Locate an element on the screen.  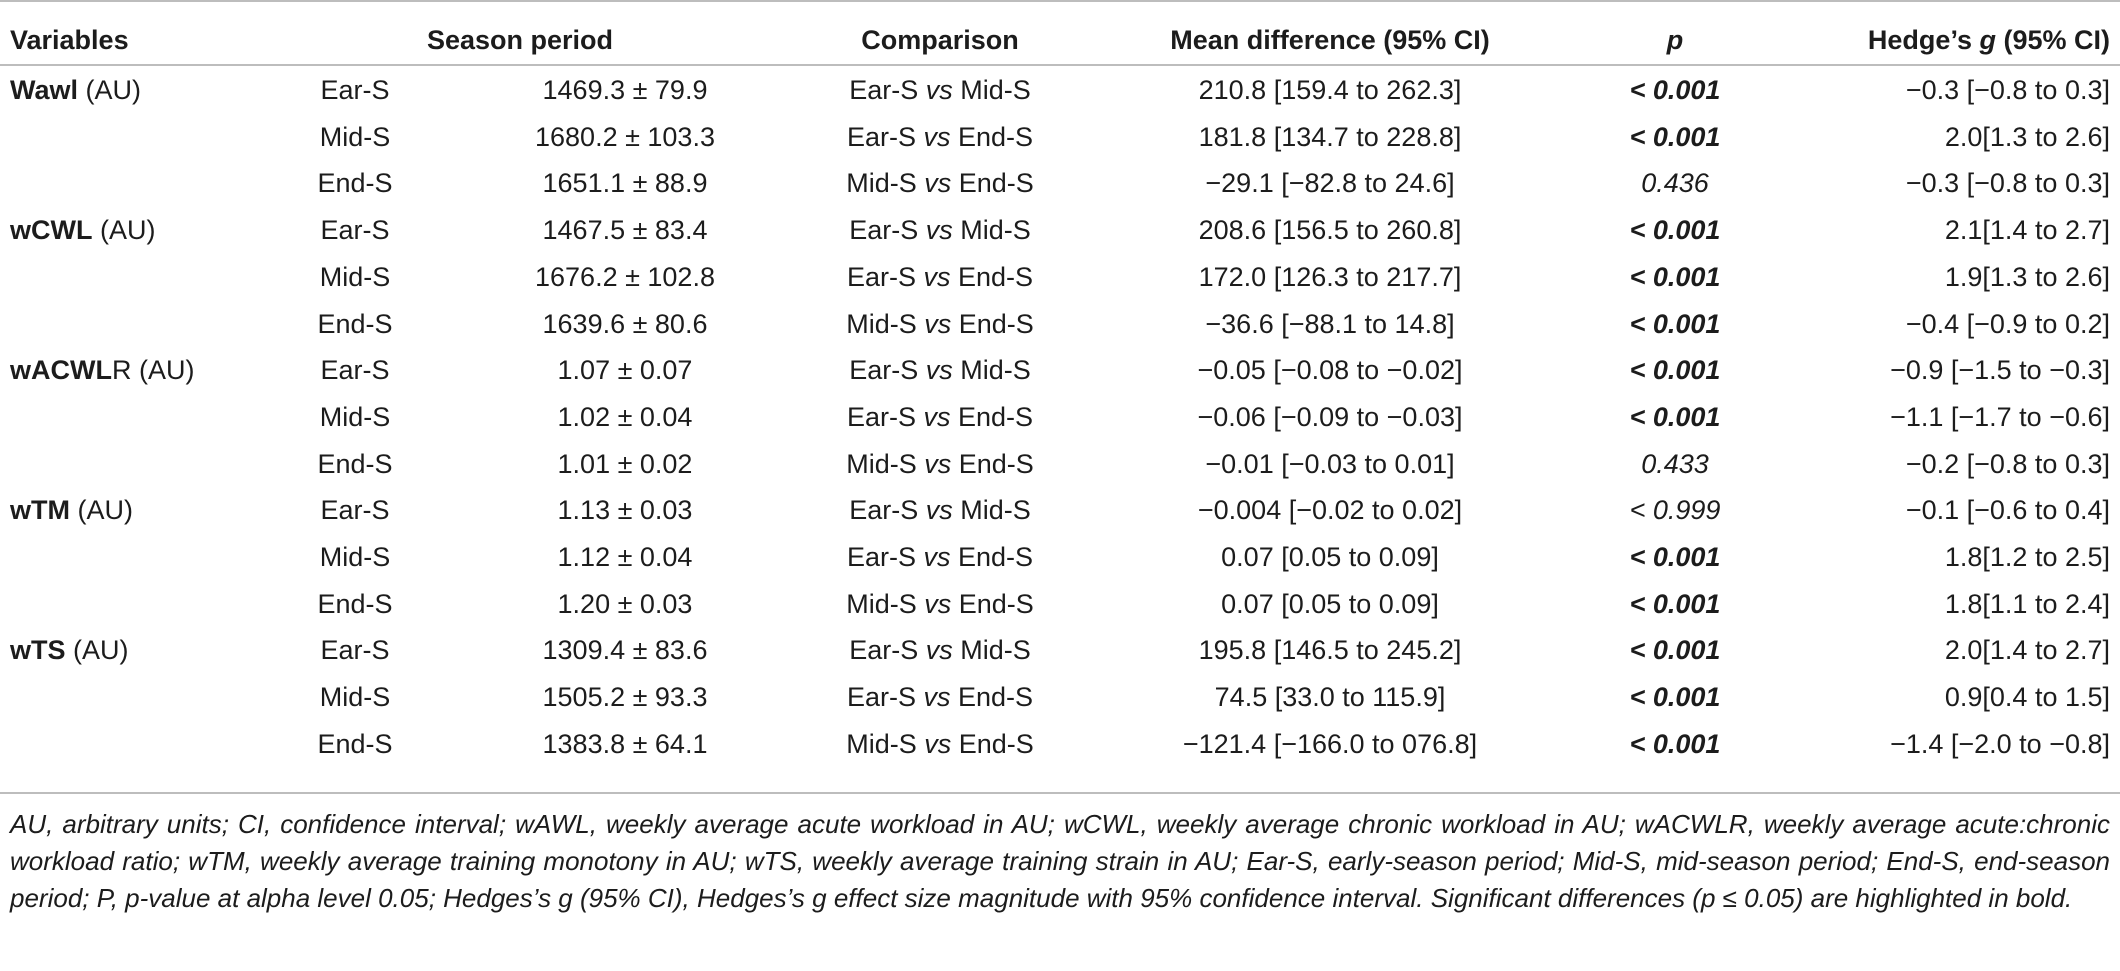
hedges-g-cell: 2.1[1.4 to 2.7] is located at coordinates (2027, 230).